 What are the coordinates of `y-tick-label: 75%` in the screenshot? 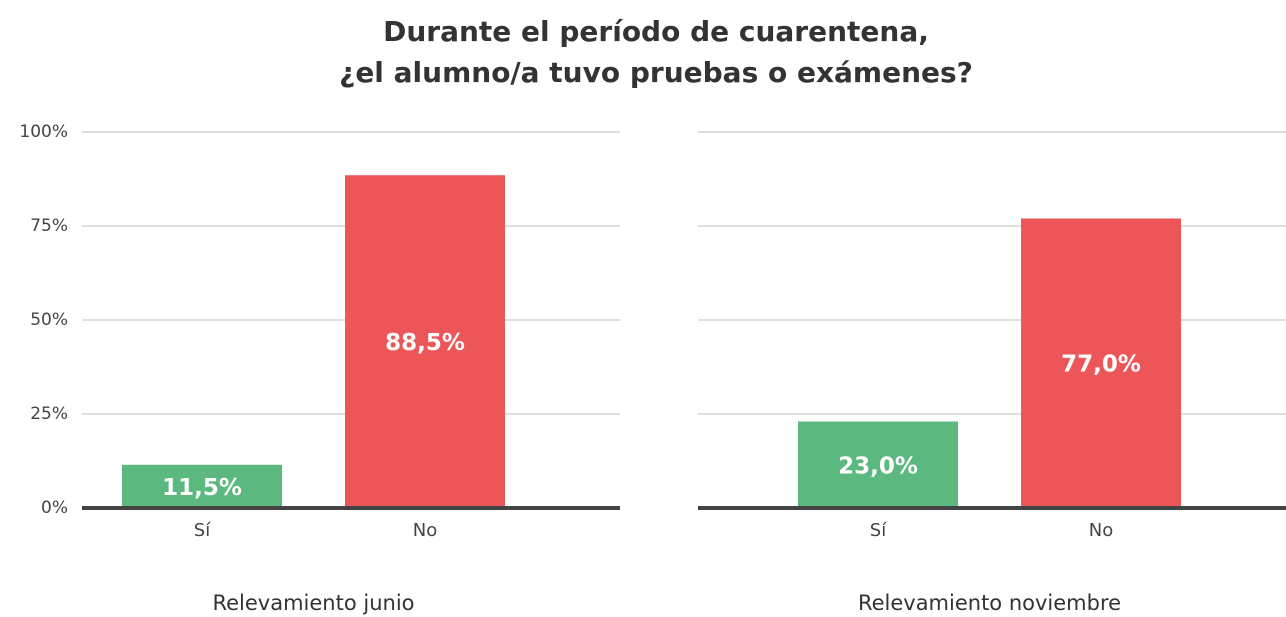 It's located at (49, 226).